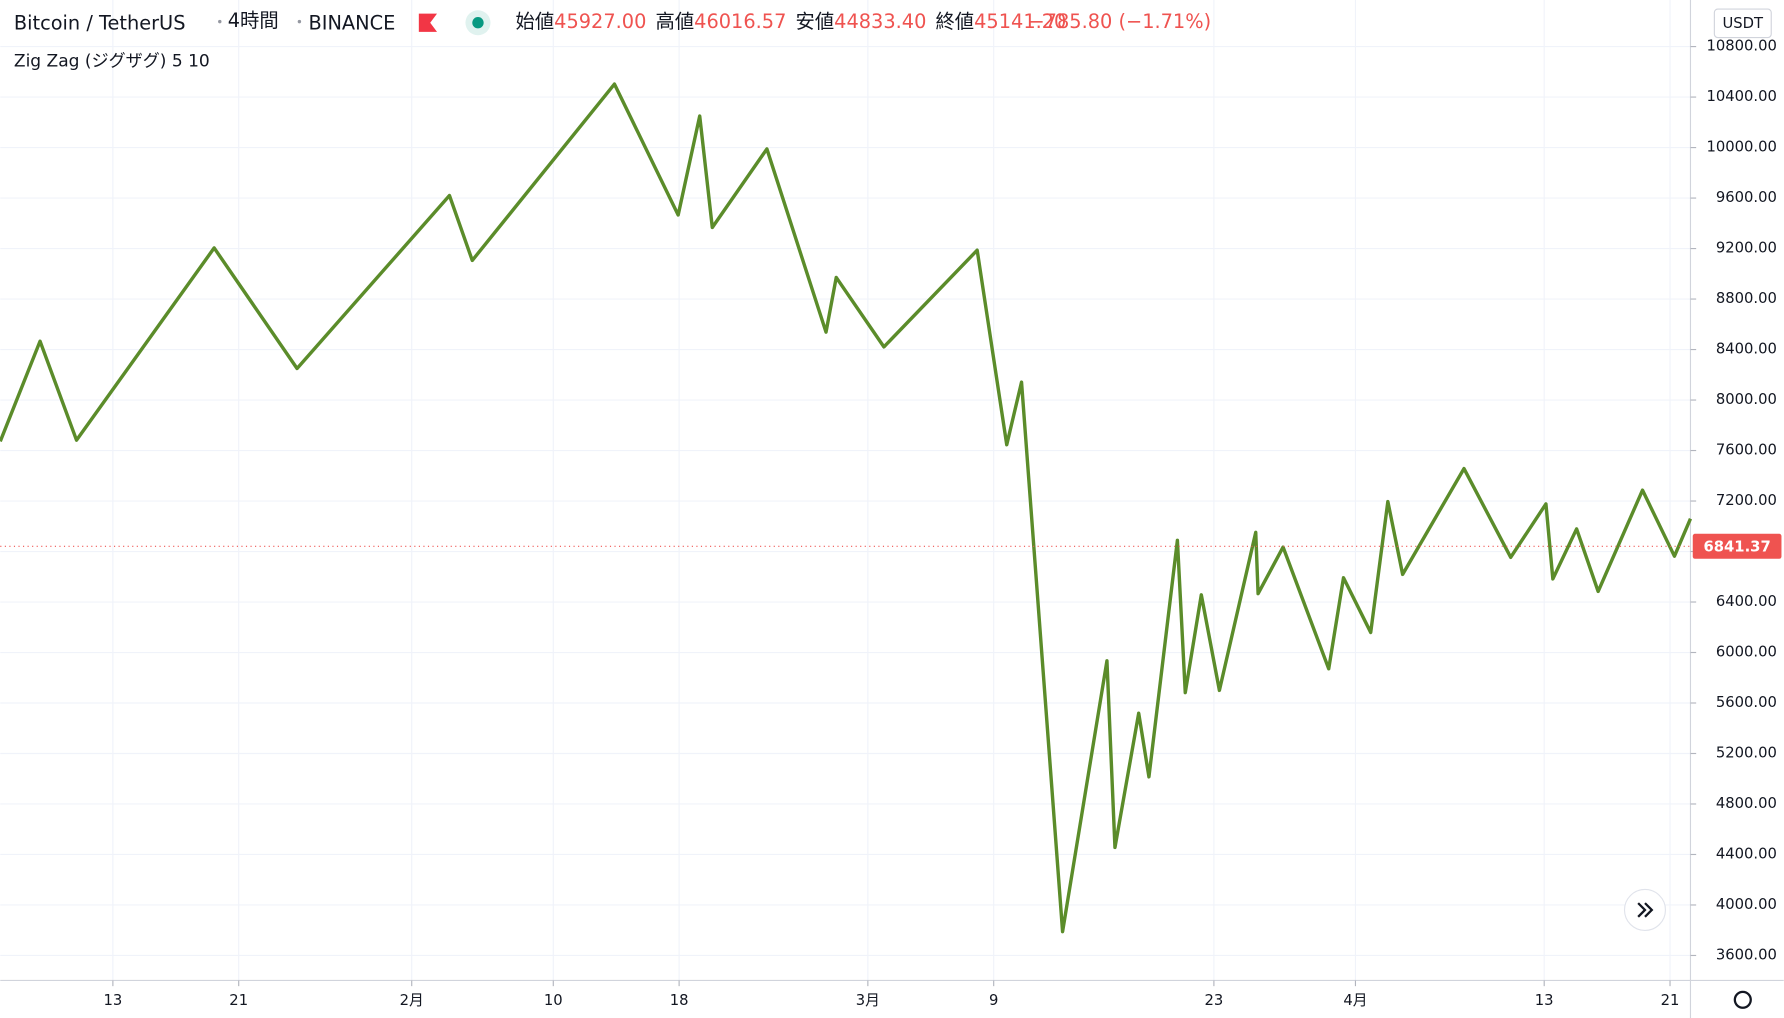 This screenshot has height=1018, width=1784. Describe the element at coordinates (553, 1000) in the screenshot. I see `x-tick-label: 10` at that location.